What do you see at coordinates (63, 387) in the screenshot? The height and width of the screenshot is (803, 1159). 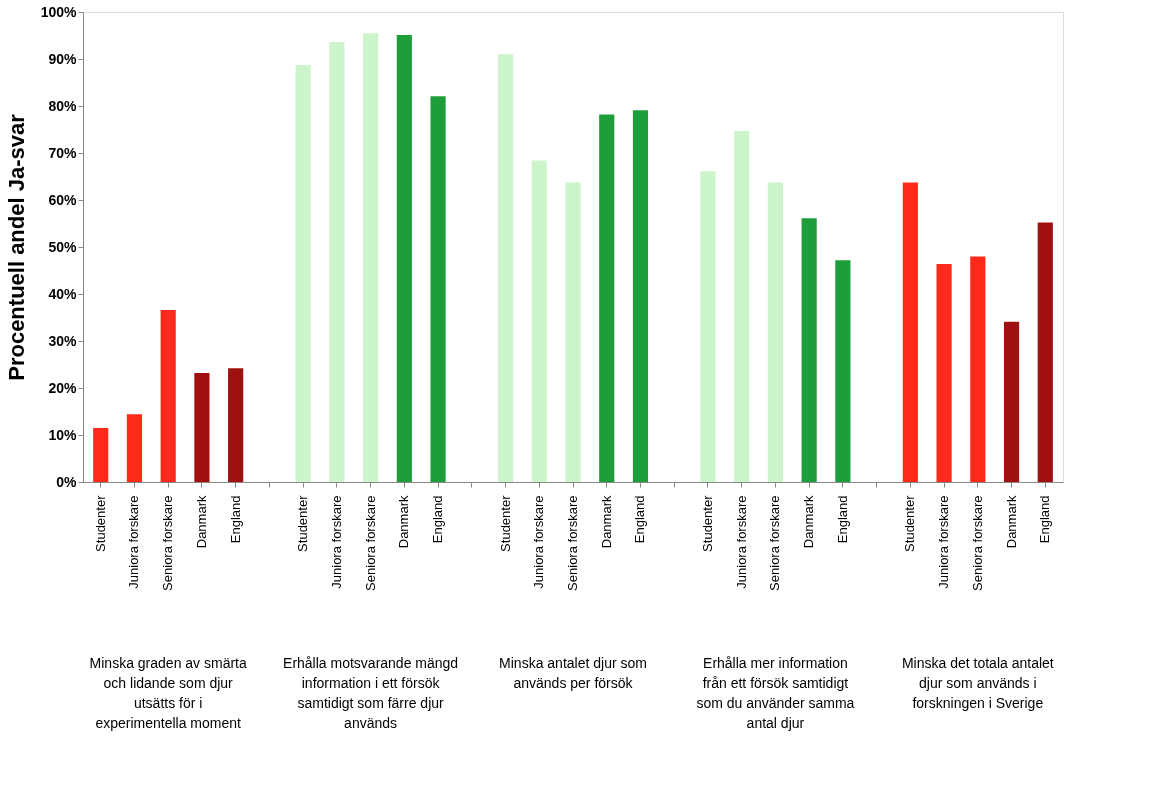 I see `y-tick-label: 20%` at bounding box center [63, 387].